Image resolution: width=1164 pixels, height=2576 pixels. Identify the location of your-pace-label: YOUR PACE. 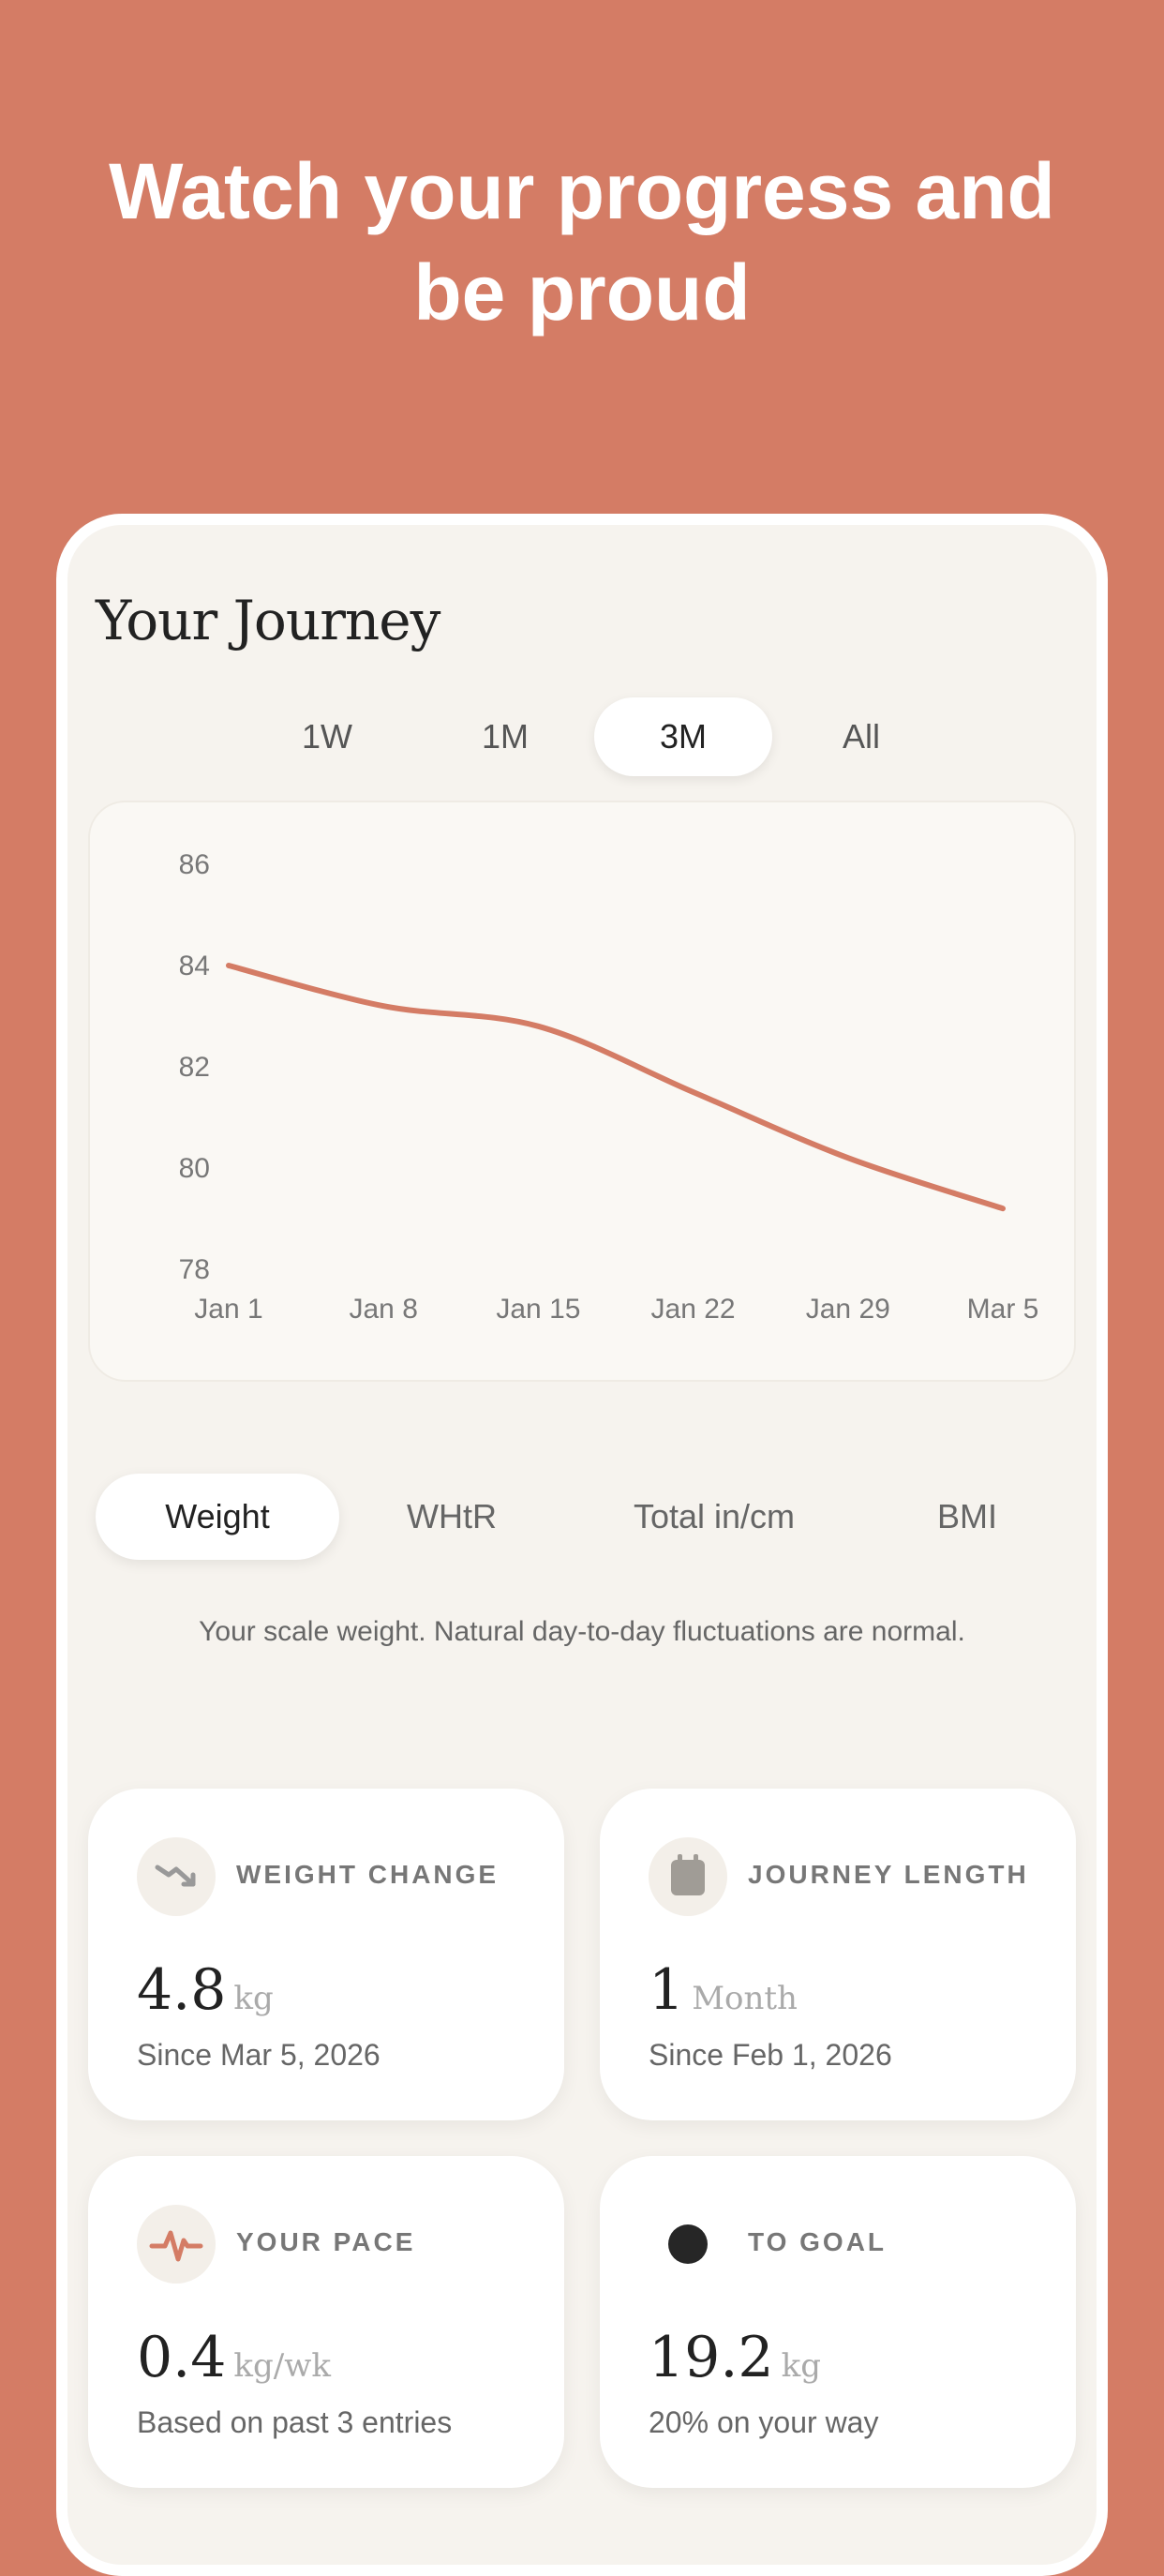
(326, 2242).